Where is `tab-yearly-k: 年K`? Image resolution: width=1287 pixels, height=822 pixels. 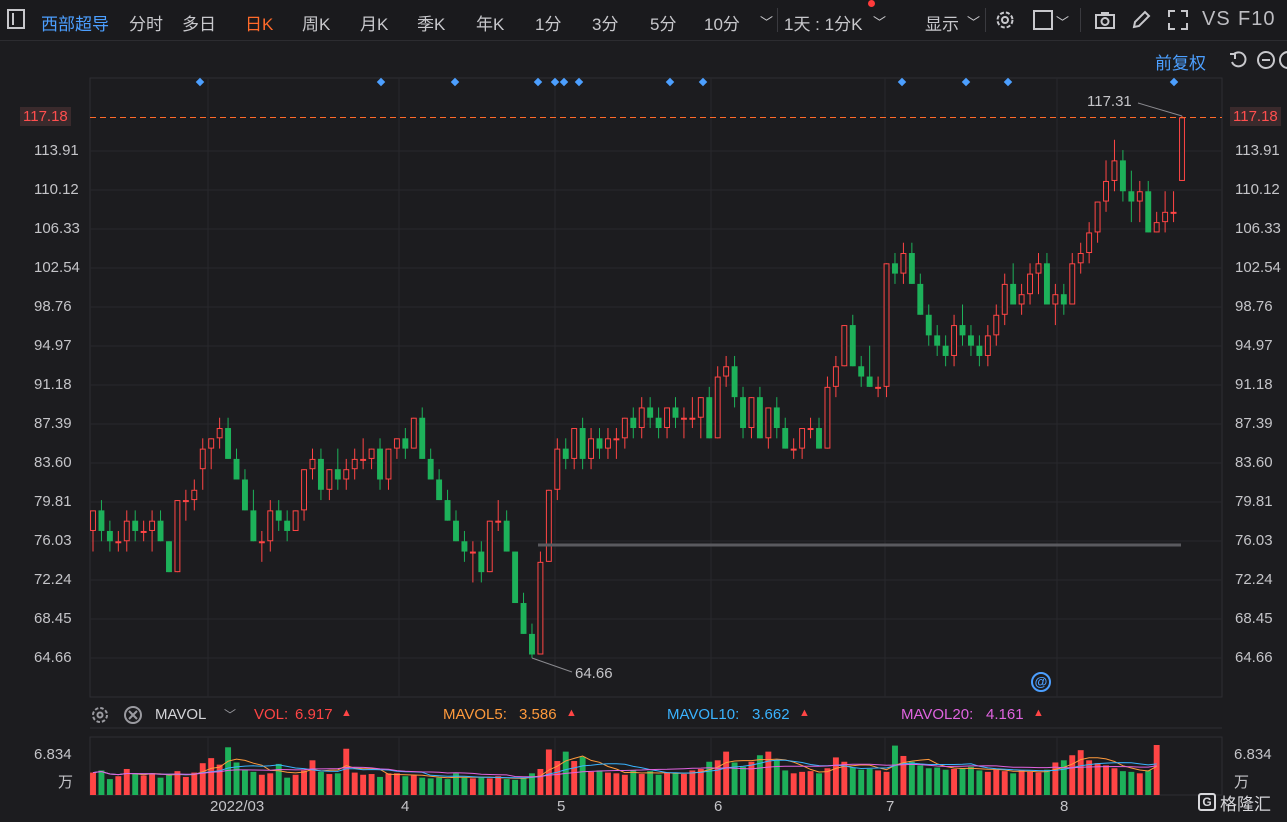
tab-yearly-k: 年K is located at coordinates (490, 24).